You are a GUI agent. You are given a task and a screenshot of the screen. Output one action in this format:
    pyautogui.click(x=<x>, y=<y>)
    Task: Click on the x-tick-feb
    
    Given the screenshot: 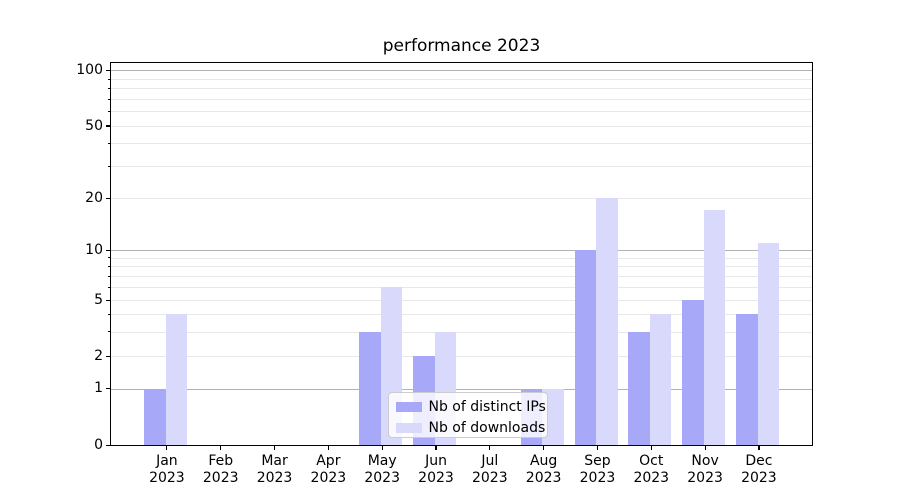 What is the action you would take?
    pyautogui.click(x=221, y=447)
    